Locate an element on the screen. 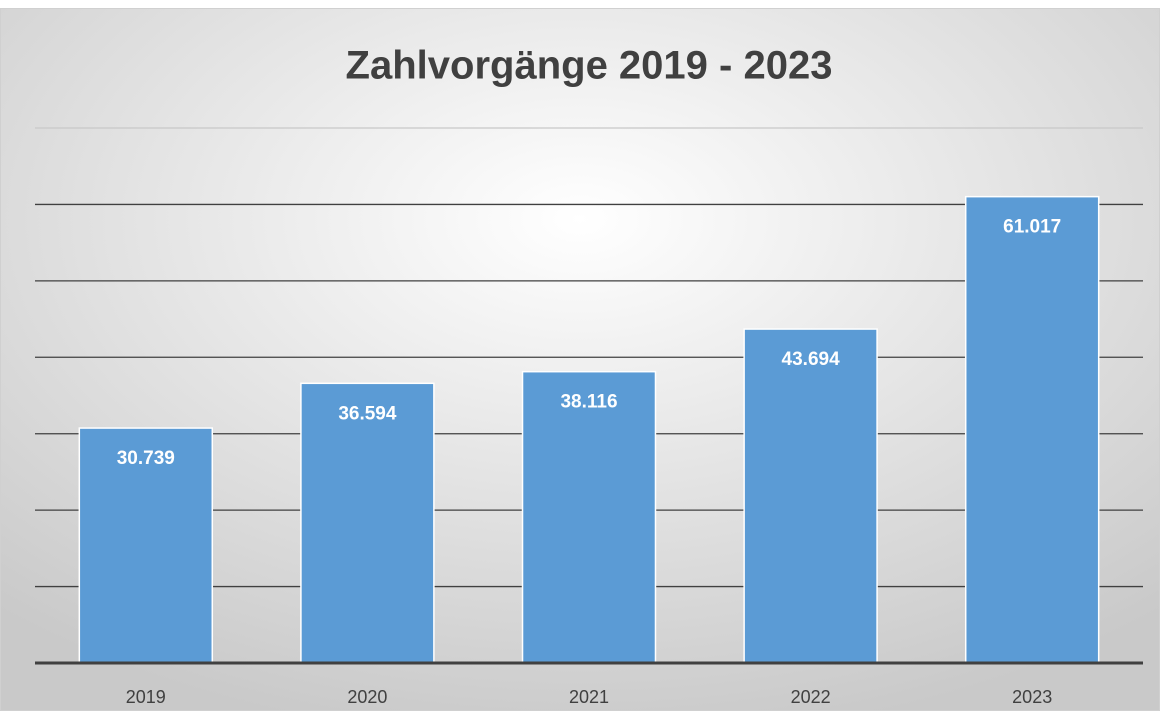 The height and width of the screenshot is (711, 1160). data-label: 38.116 is located at coordinates (588, 402).